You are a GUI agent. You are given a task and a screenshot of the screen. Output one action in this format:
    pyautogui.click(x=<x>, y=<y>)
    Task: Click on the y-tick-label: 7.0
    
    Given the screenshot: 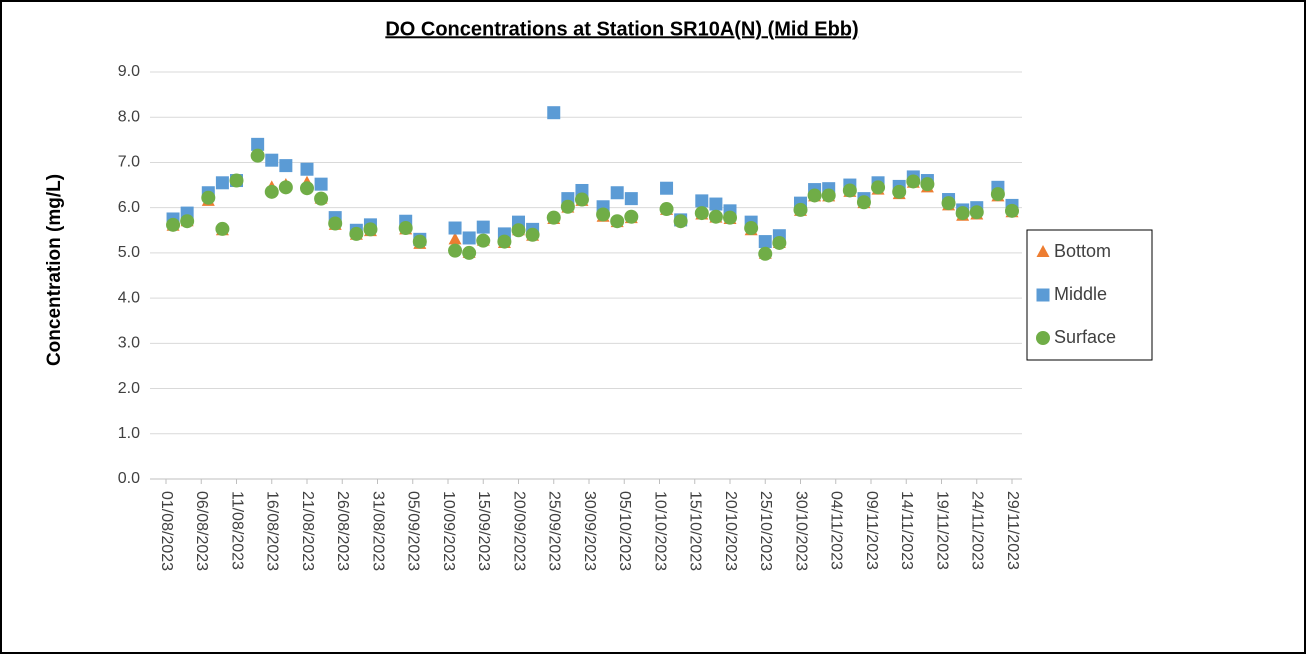 What is the action you would take?
    pyautogui.click(x=129, y=162)
    